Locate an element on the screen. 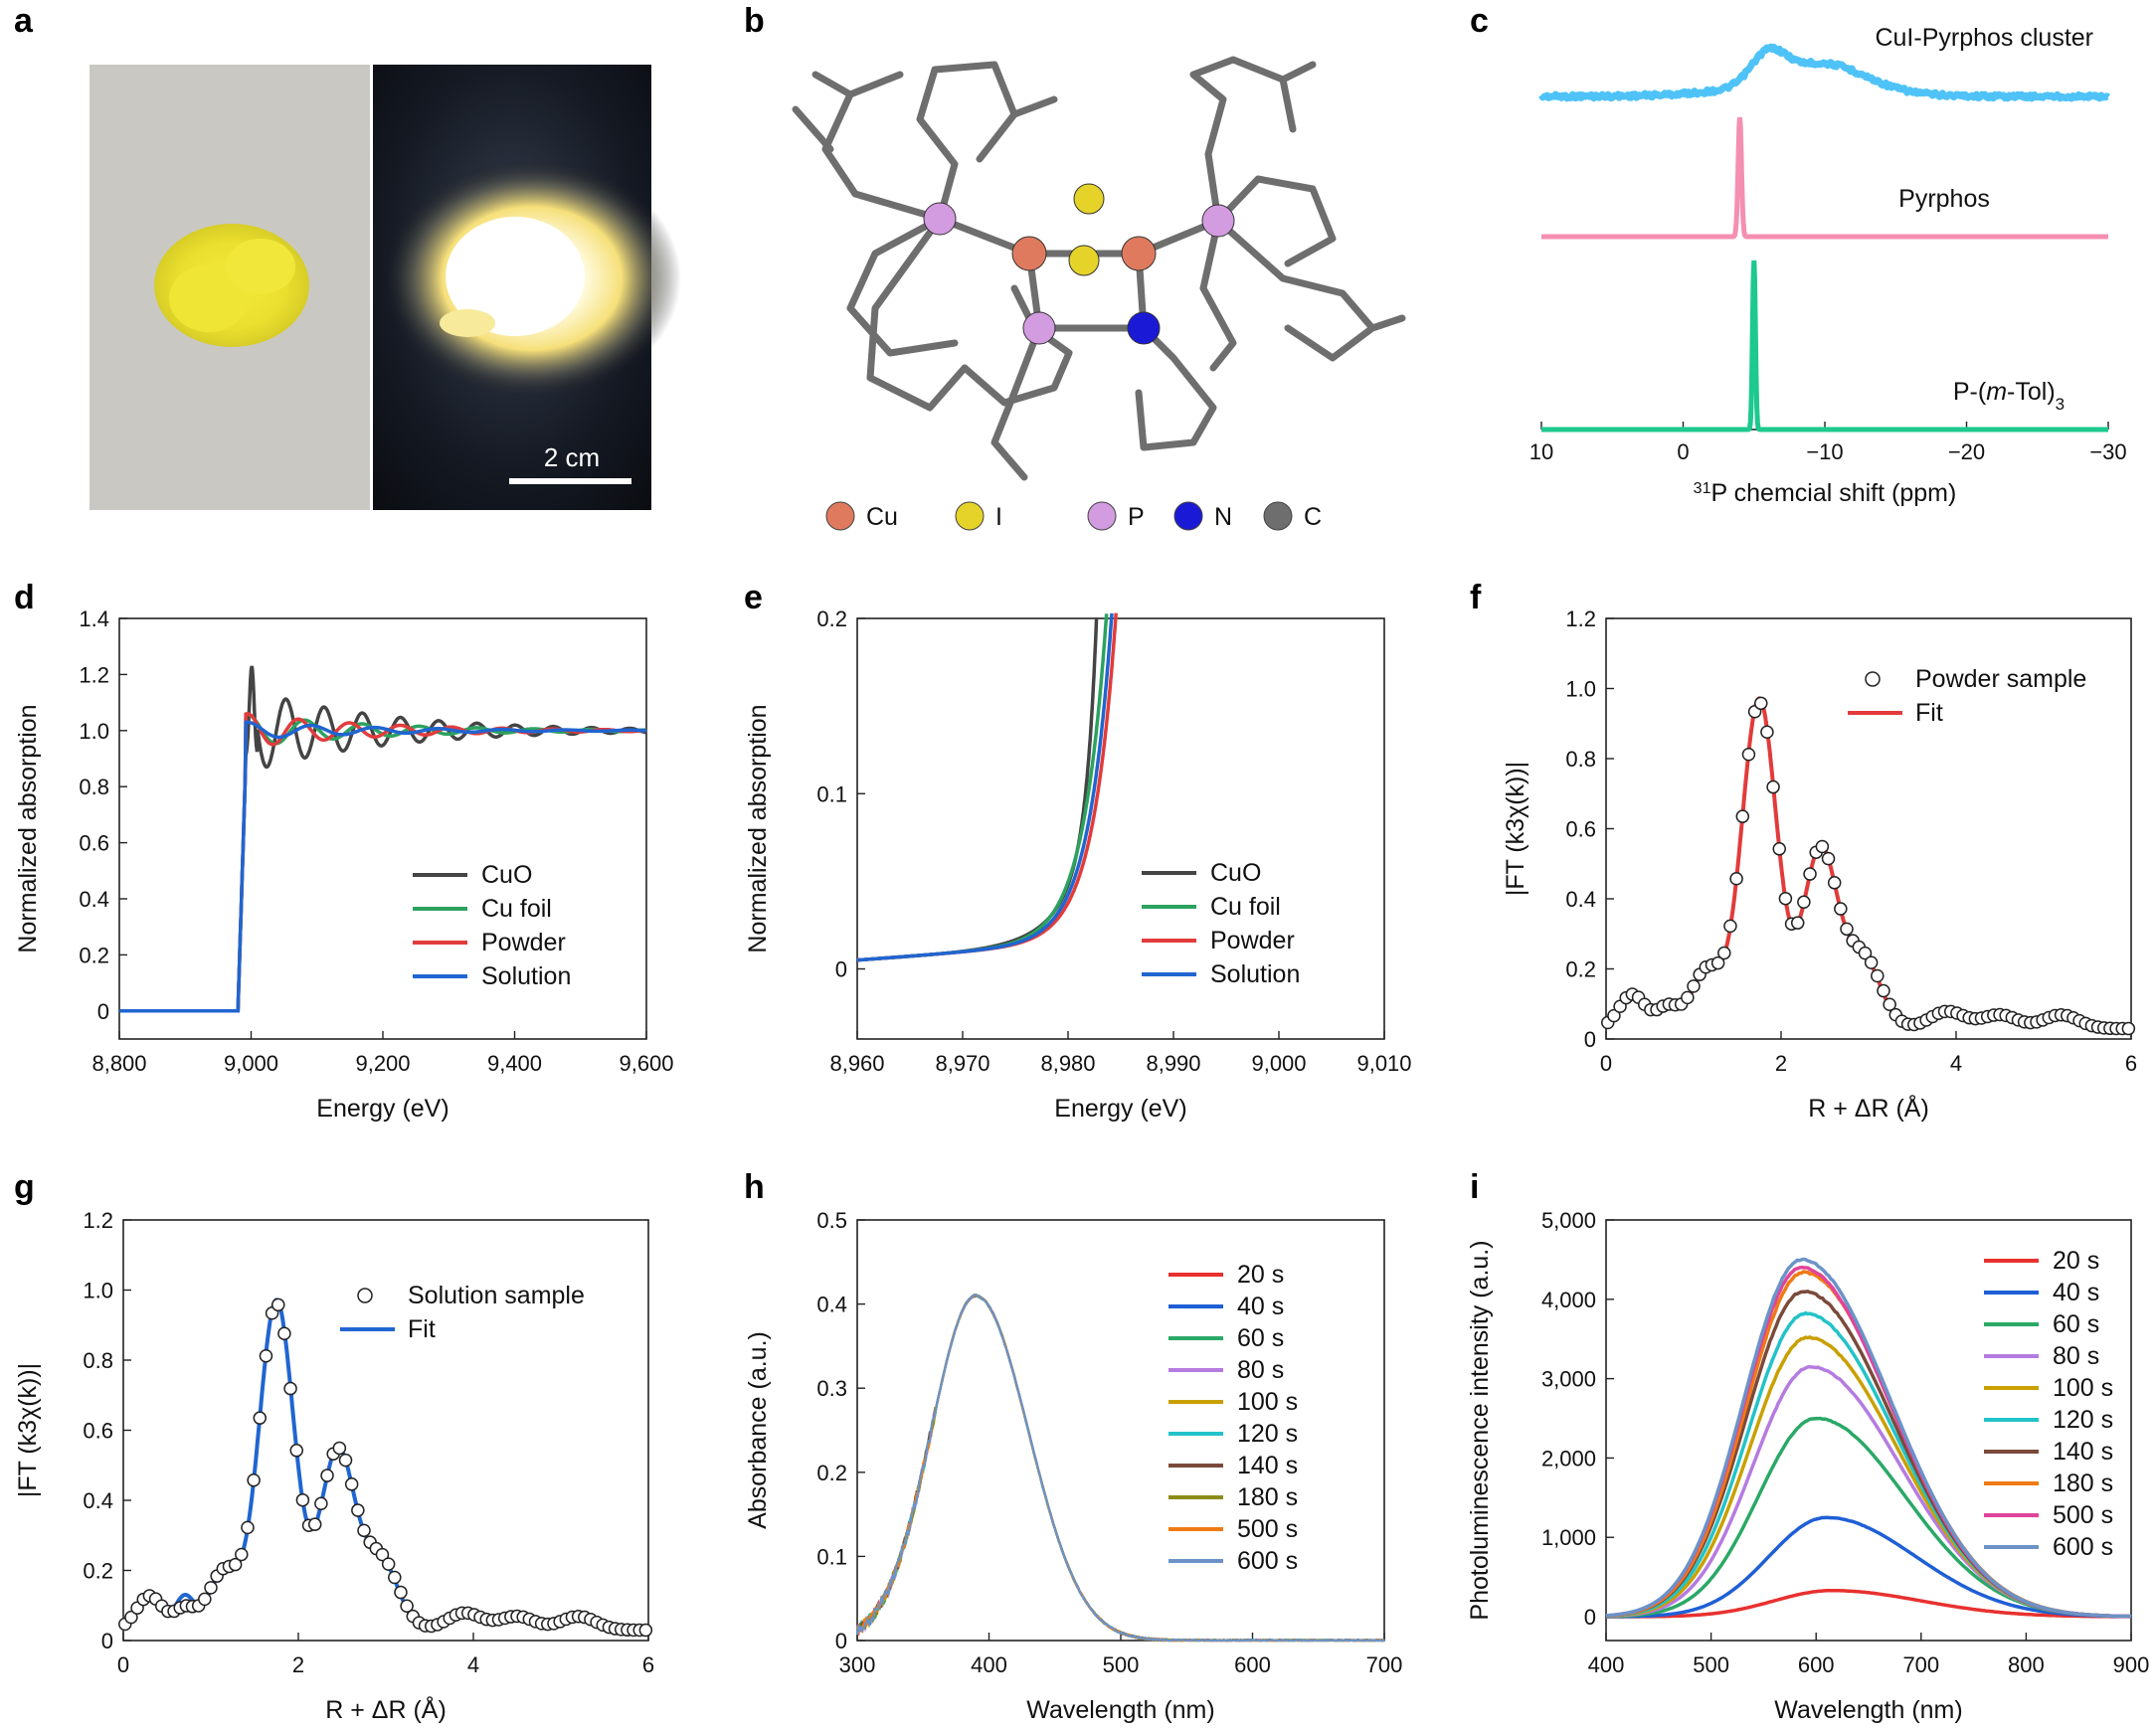 The width and height of the screenshot is (2156, 1731). y-tick-label: 3,000 is located at coordinates (1568, 1380).